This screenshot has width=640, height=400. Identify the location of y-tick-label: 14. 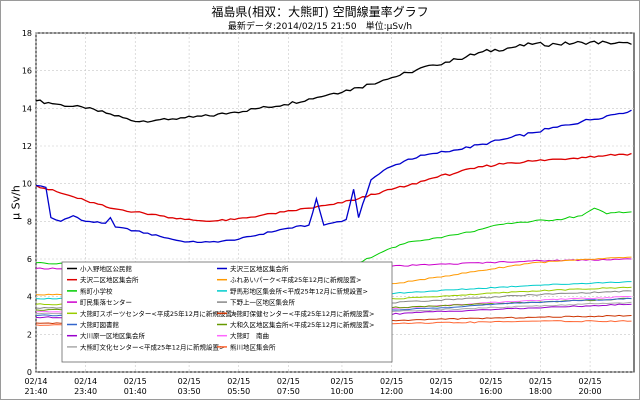
(27, 108).